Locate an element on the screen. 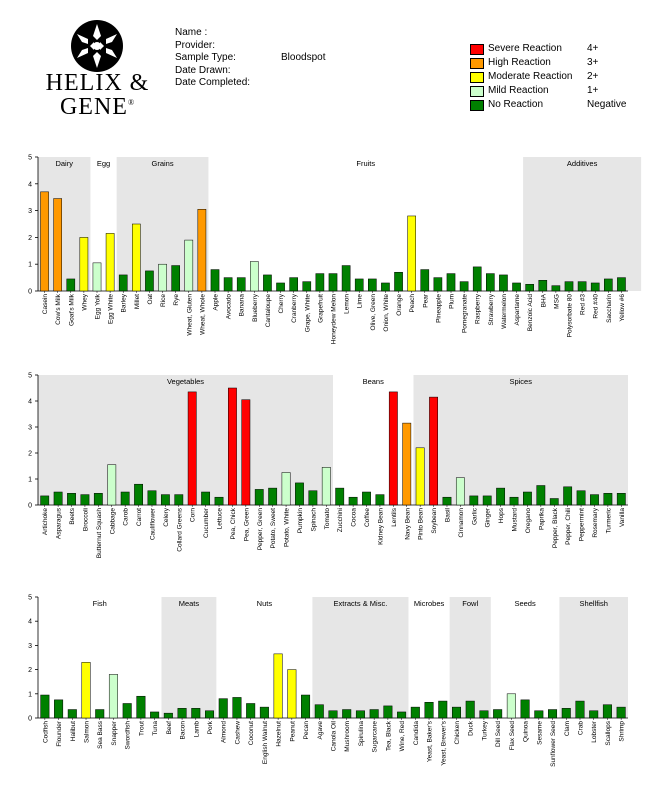 The height and width of the screenshot is (790, 666). group-label: Fruits is located at coordinates (365, 163).